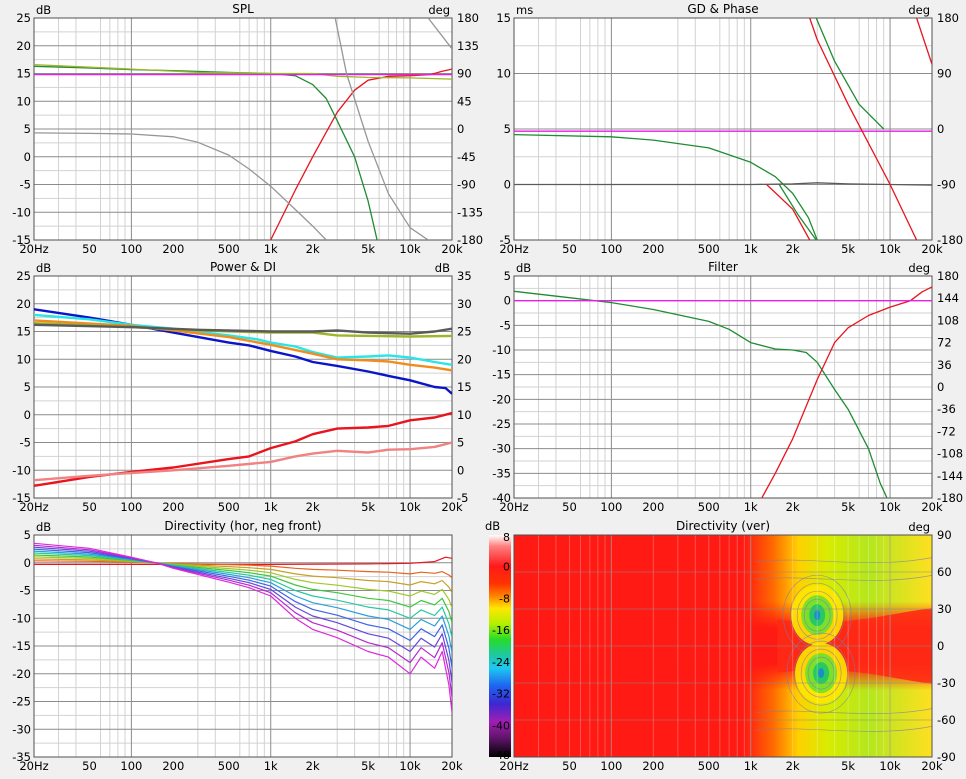  What do you see at coordinates (470, 240) in the screenshot?
I see `y2-tick-label: -180` at bounding box center [470, 240].